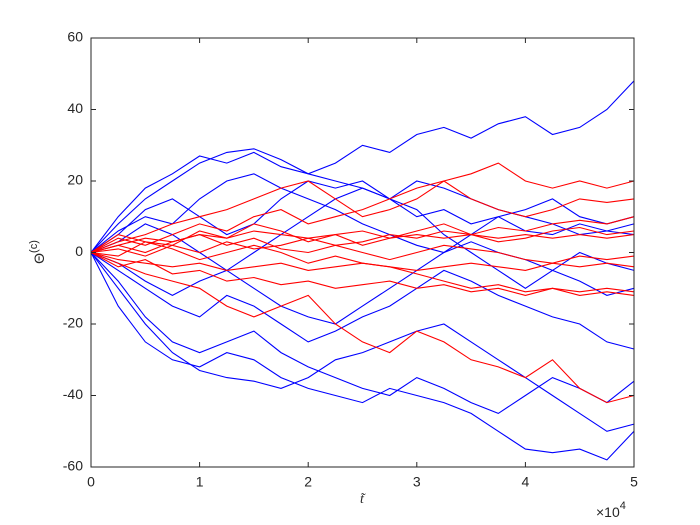 The image size is (700, 525). Describe the element at coordinates (91, 482) in the screenshot. I see `x-tick-label: 0` at that location.